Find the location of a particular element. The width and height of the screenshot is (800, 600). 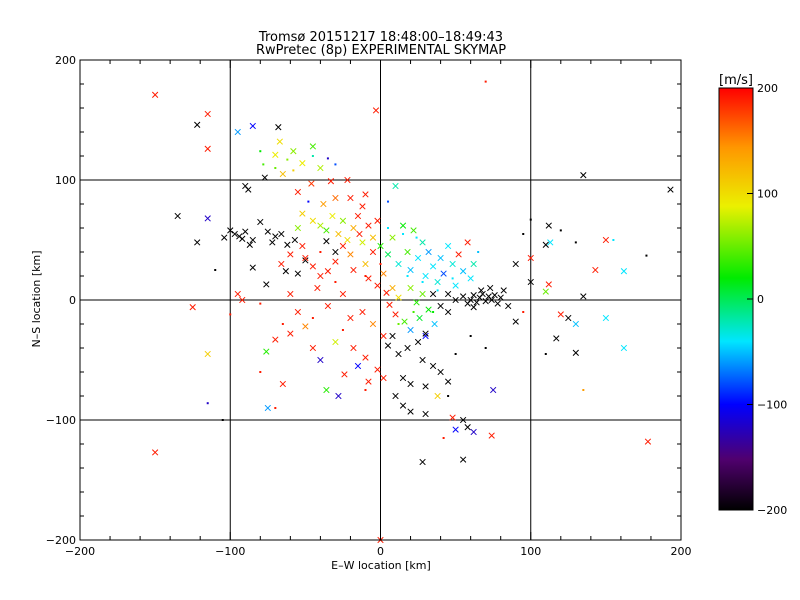

colorbar-tick-label: 0 is located at coordinates (760, 299).